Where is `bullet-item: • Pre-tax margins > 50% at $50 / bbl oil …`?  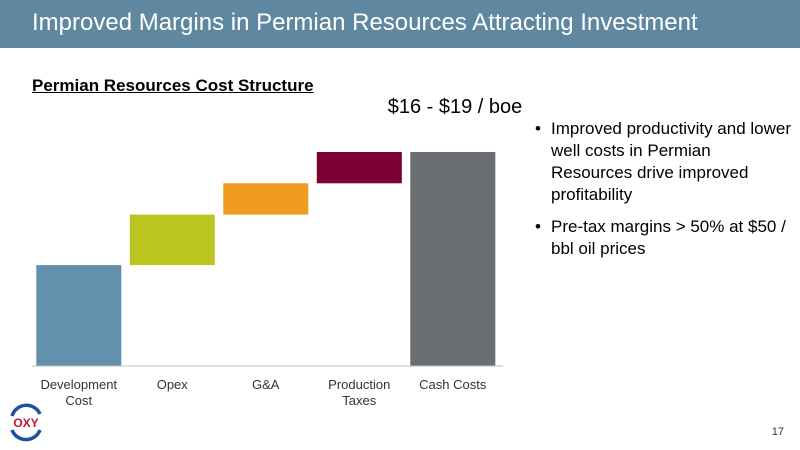
bullet-item: • Pre-tax margins > 50% at $50 / bbl oil … is located at coordinates (663, 238).